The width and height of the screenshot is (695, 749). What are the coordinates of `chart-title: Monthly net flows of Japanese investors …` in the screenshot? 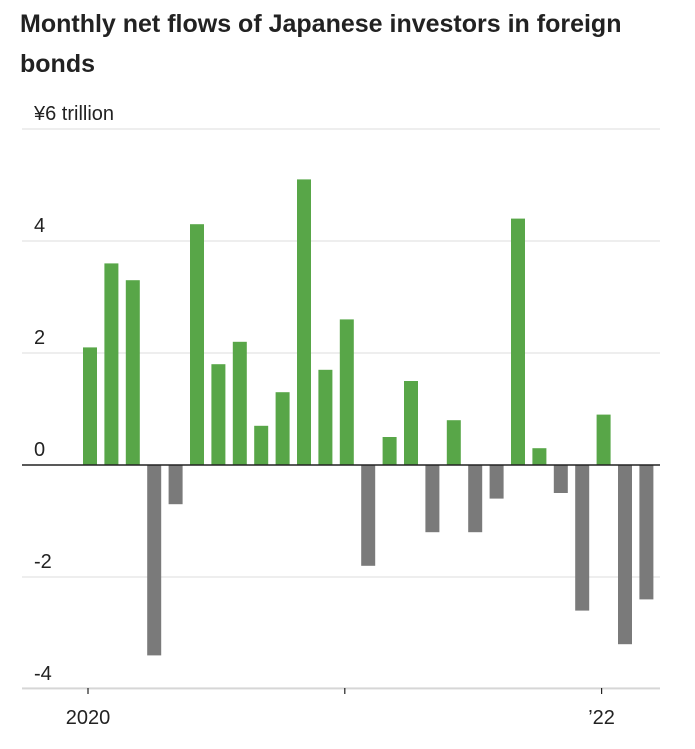 It's located at (321, 44).